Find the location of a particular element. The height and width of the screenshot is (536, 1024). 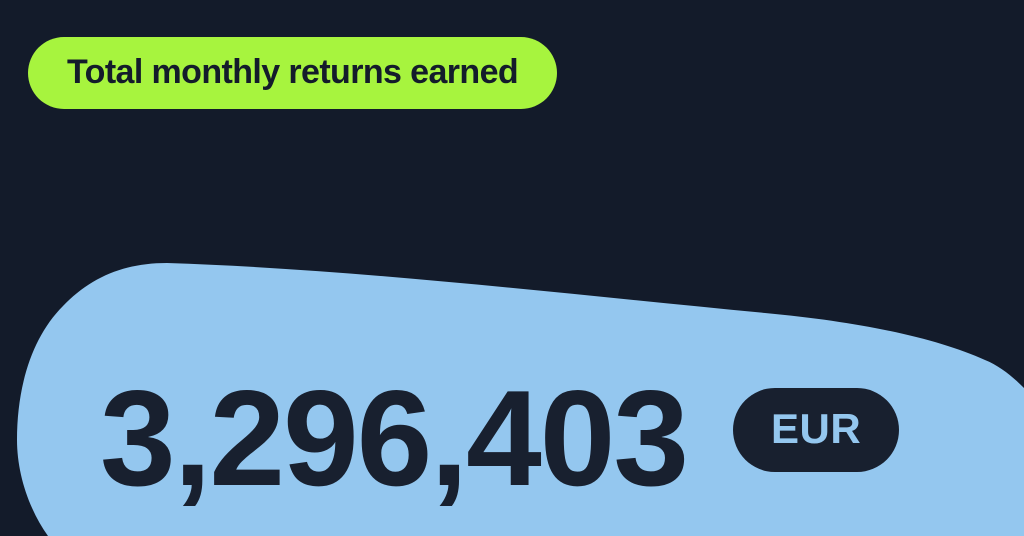

total-returns-badge: Total monthly returns earned is located at coordinates (293, 73).